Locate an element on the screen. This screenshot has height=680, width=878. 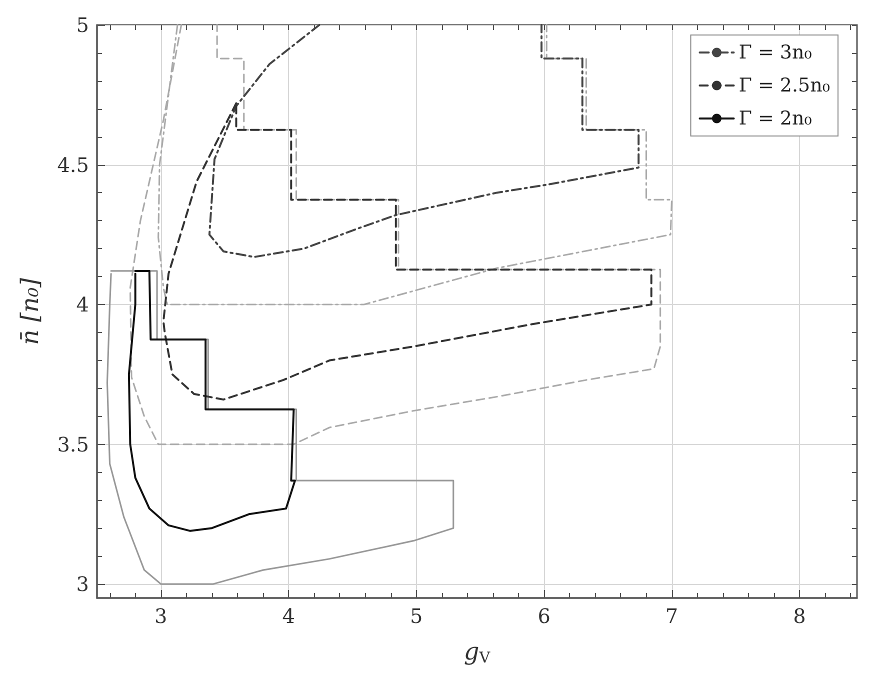
x-tick-label: 7 is located at coordinates (671, 616).